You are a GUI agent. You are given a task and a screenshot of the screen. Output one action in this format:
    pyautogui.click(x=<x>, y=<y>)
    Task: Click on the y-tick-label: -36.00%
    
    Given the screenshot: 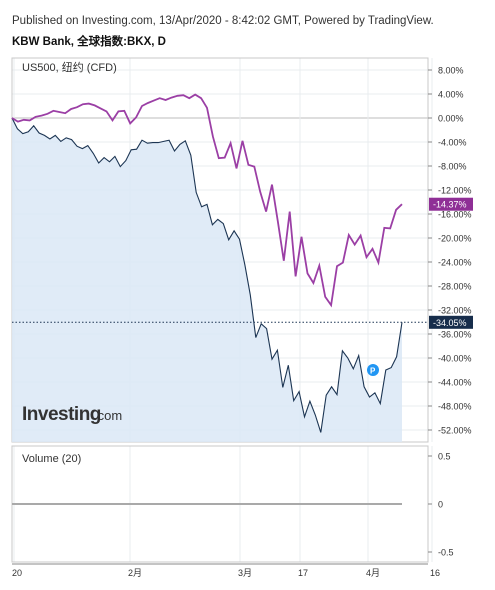 What is the action you would take?
    pyautogui.click(x=455, y=335)
    